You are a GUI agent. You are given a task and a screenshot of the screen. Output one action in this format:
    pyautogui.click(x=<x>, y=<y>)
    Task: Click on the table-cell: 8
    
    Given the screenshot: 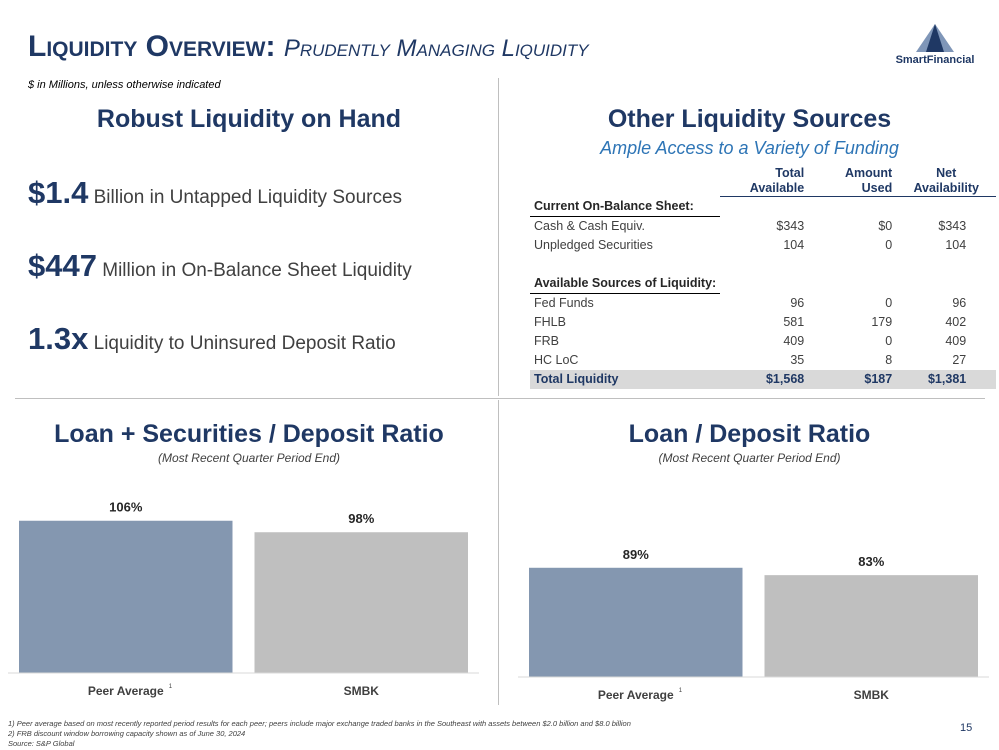 What is the action you would take?
    pyautogui.click(x=889, y=360)
    